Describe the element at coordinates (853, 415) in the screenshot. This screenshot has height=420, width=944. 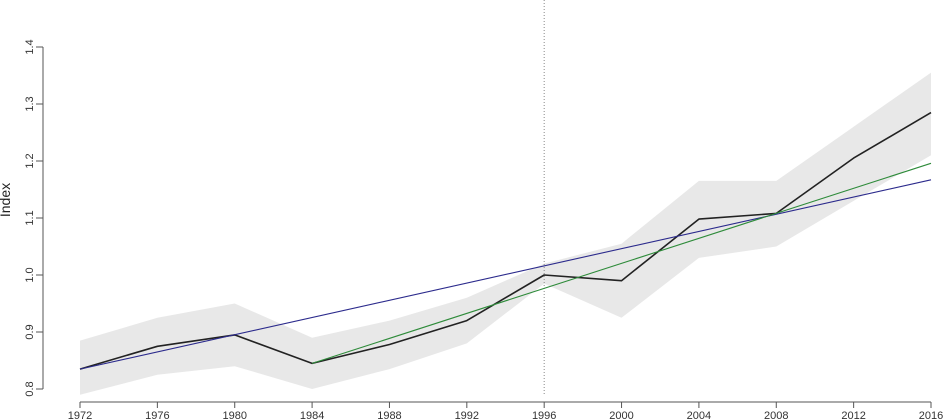
I see `x-tick-label: 2012` at that location.